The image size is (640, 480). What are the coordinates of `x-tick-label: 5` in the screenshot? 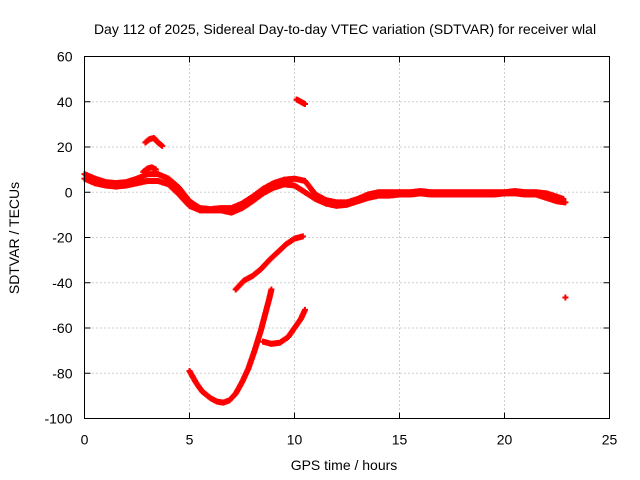 It's located at (190, 440).